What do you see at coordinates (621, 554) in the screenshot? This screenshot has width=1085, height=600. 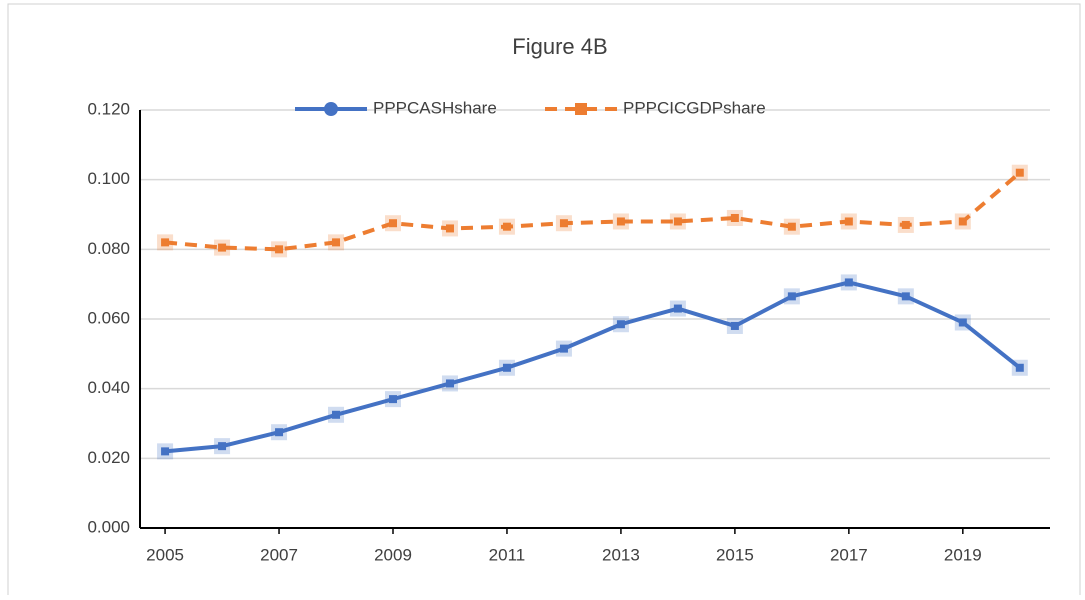 I see `x-tick-label: 2013` at bounding box center [621, 554].